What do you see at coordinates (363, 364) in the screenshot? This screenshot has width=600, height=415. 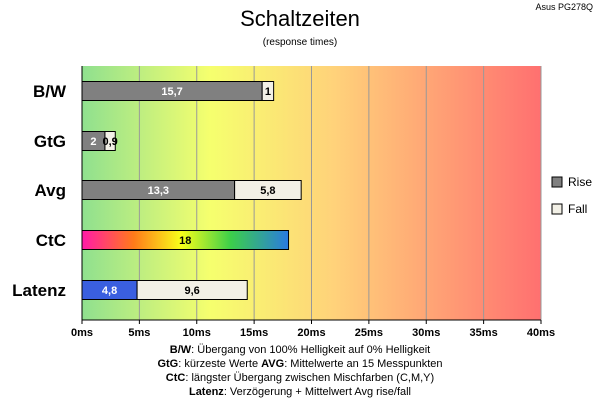 I see `footnote-text: : Mittelwerte an 15 Messpunkten` at bounding box center [363, 364].